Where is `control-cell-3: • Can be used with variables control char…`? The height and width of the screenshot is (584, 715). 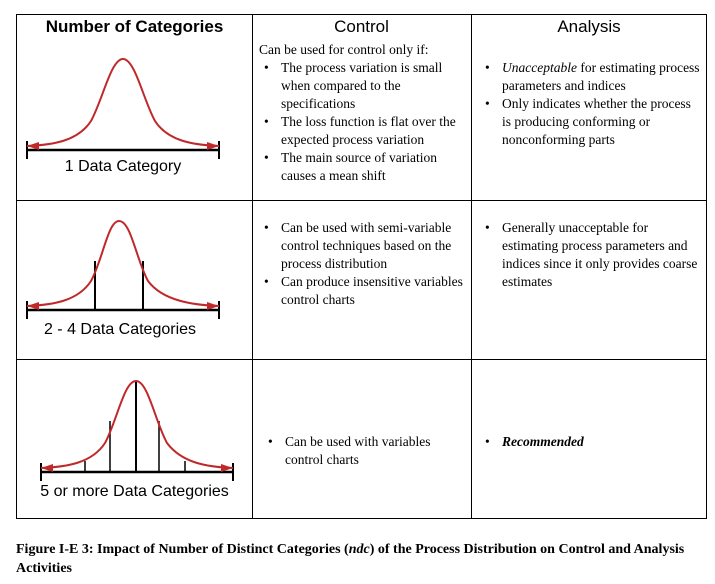
control-cell-3: • Can be used with variables control char… is located at coordinates (367, 451).